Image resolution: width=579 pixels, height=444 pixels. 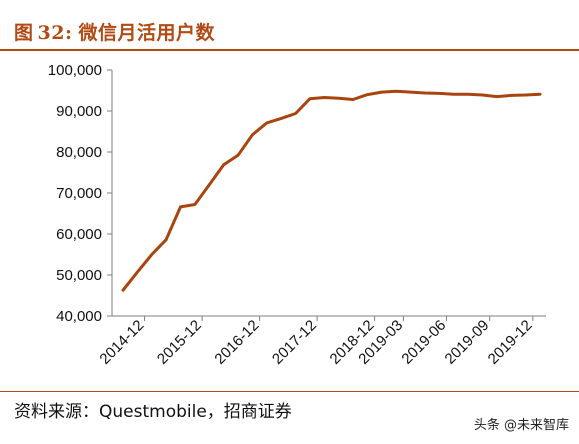 I want to click on figure-number: 32:, so click(x=55, y=33).